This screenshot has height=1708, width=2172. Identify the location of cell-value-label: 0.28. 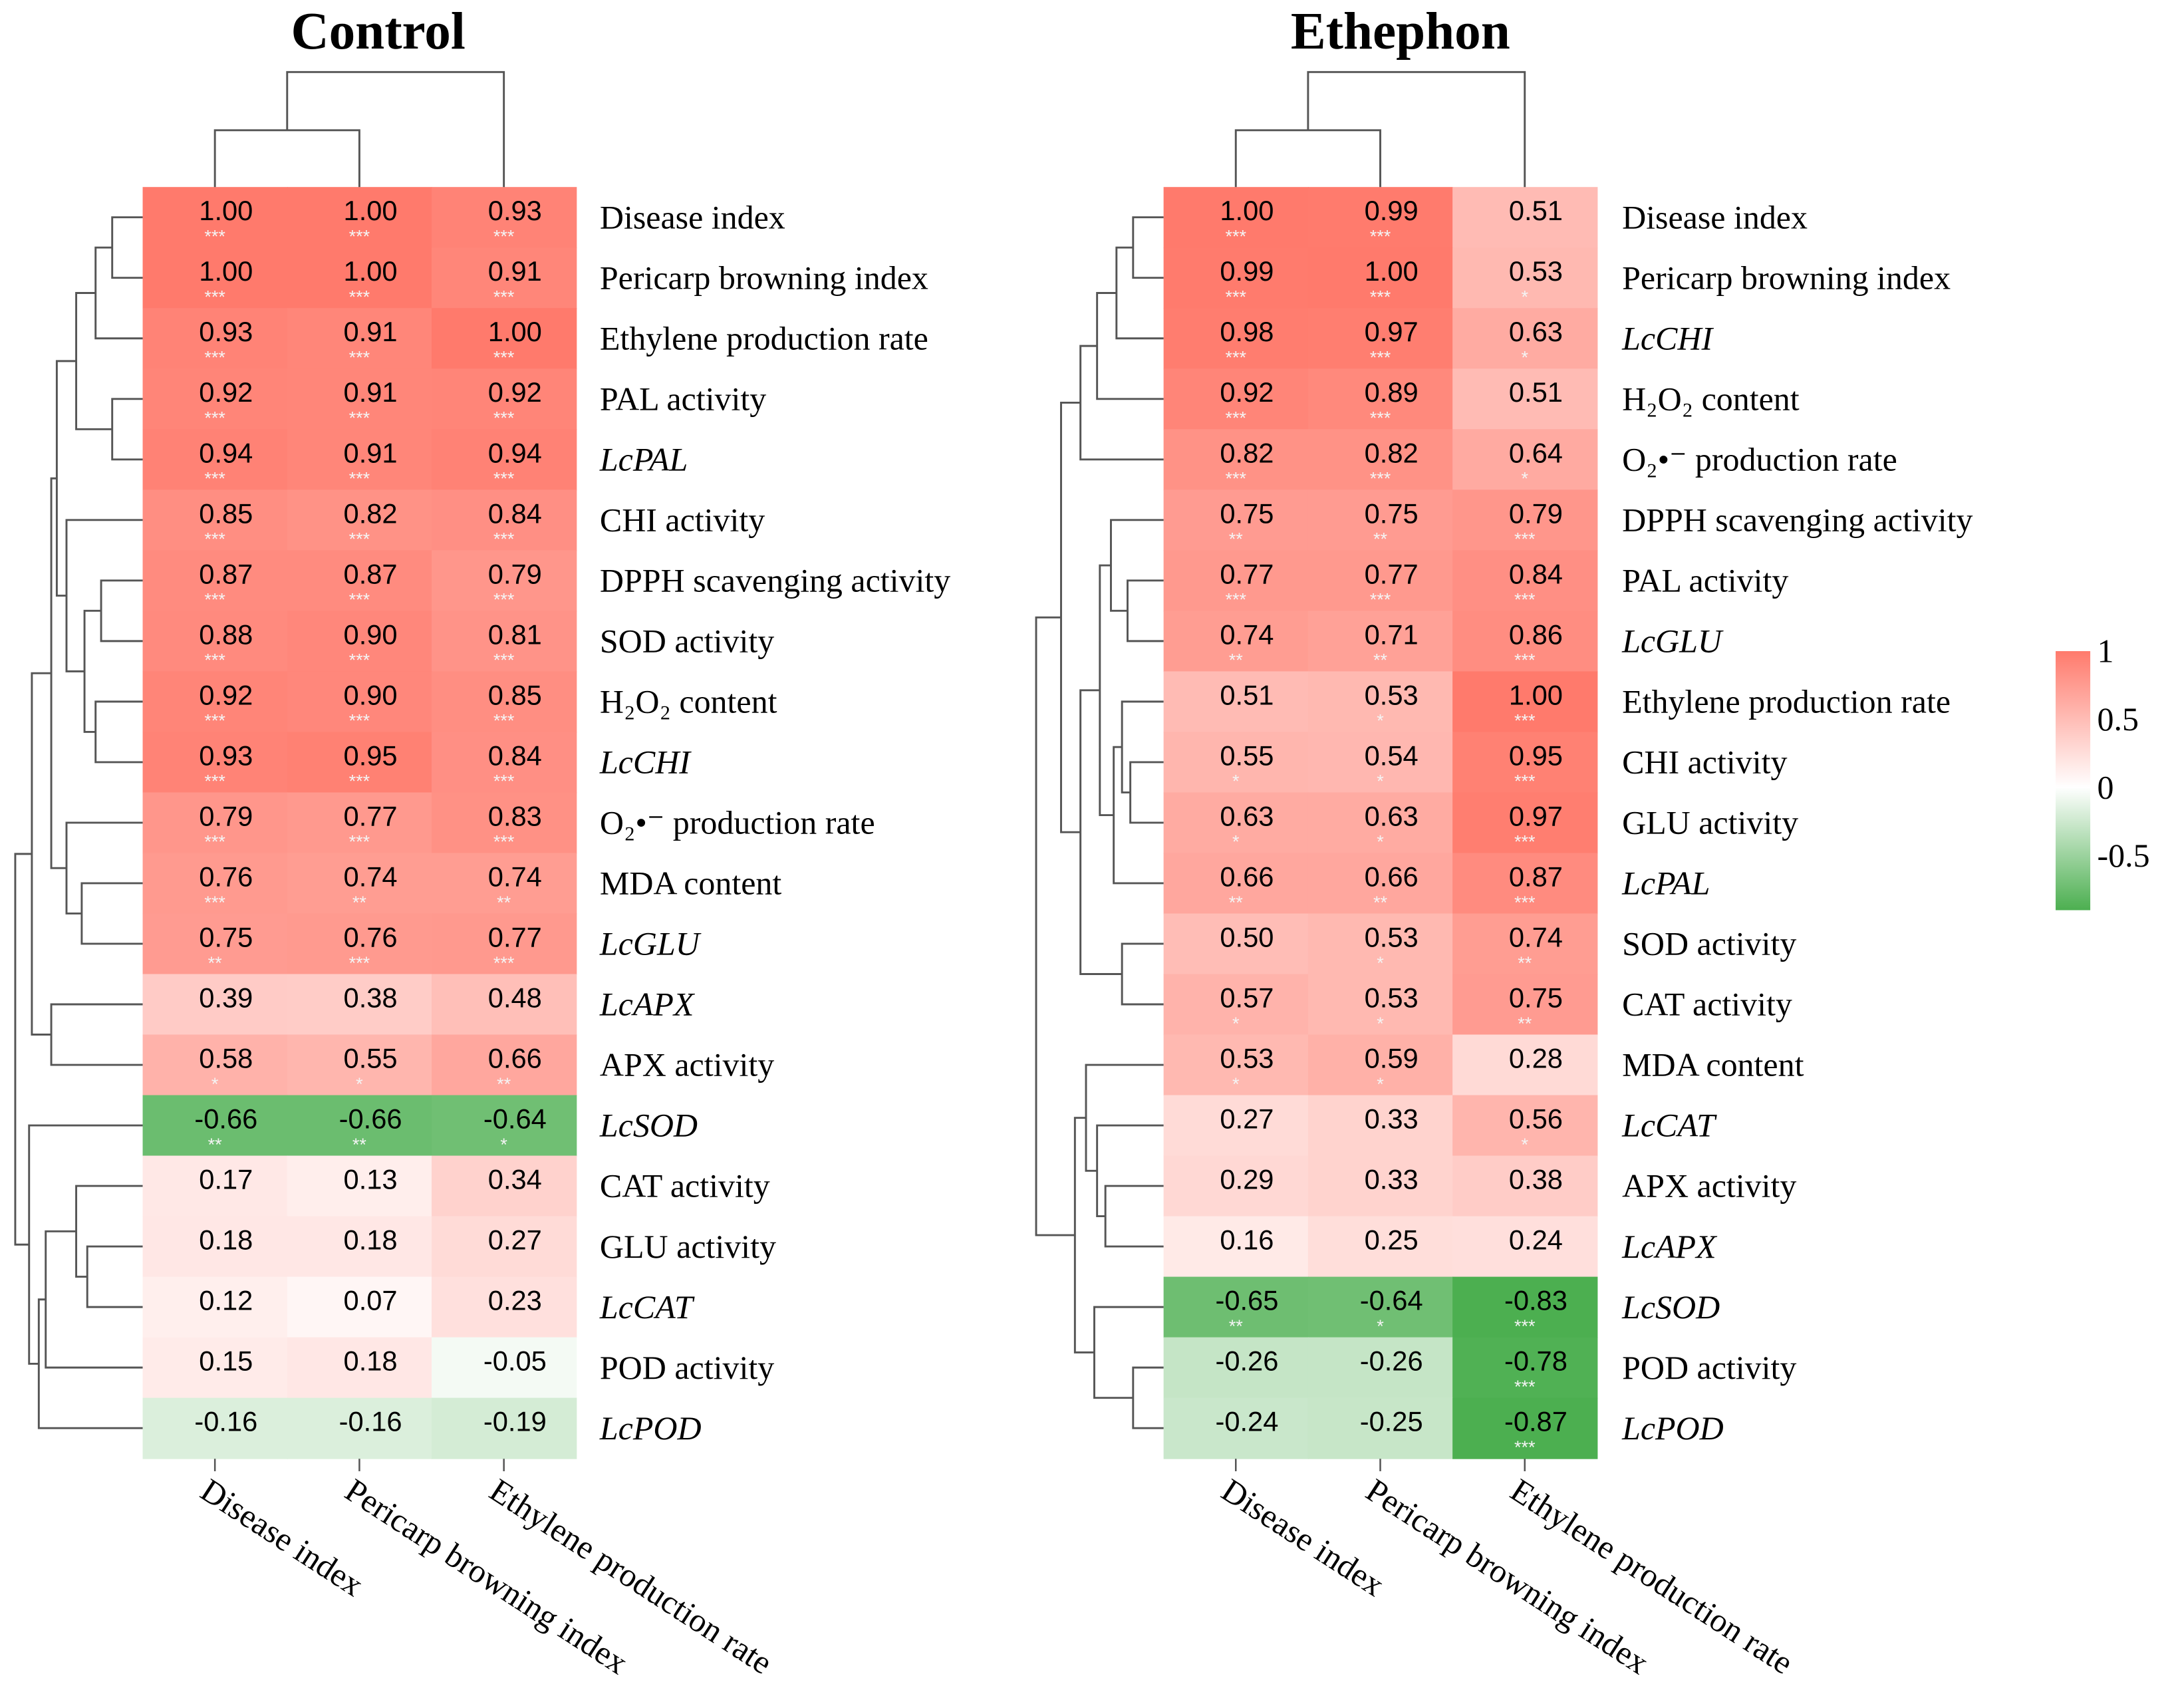
(1536, 1057).